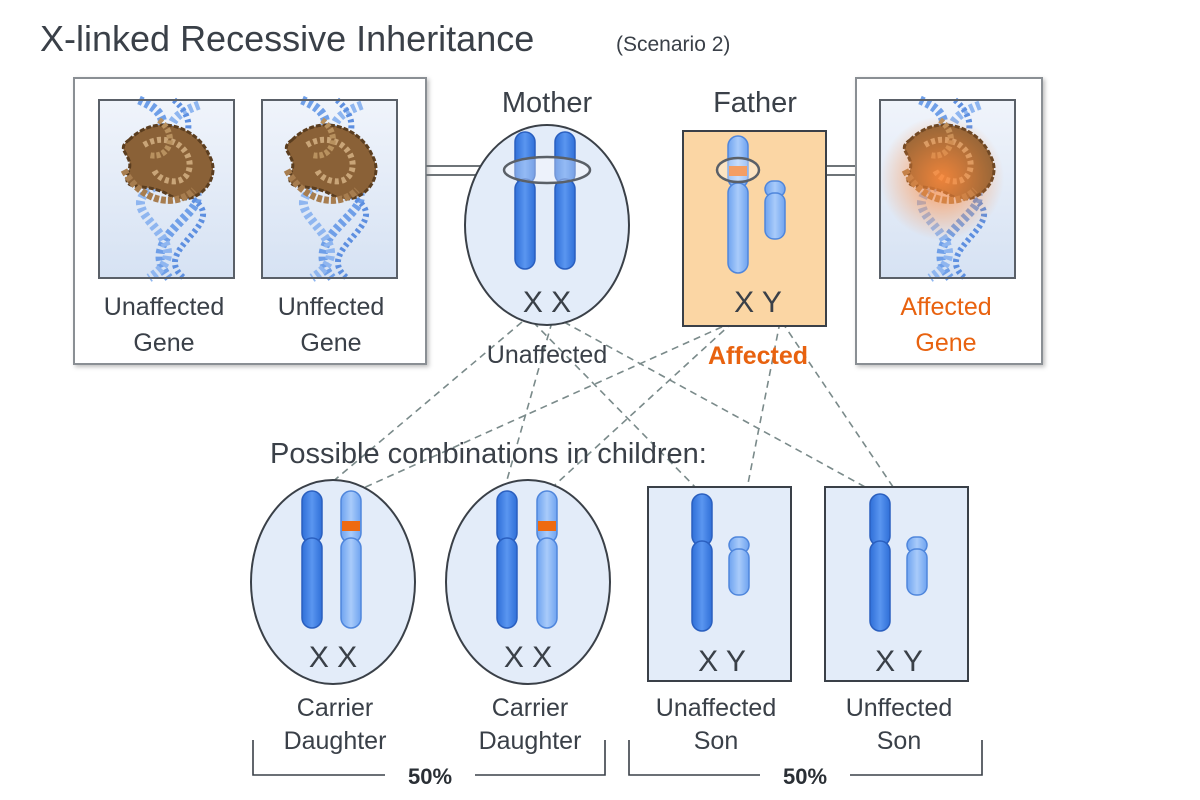 This screenshot has width=1200, height=800. I want to click on father-cell: Father X Y Affected, so click(754, 228).